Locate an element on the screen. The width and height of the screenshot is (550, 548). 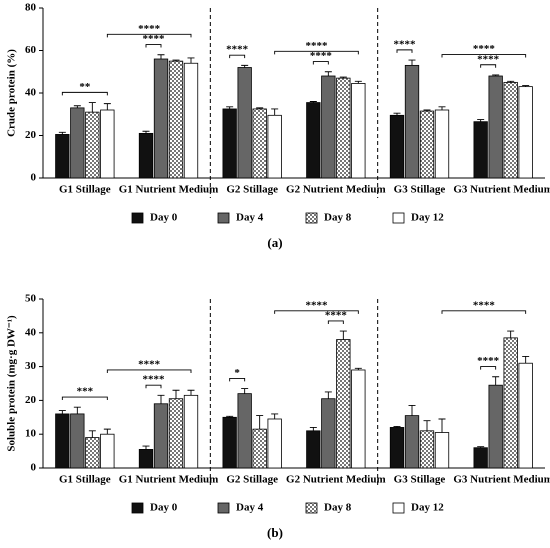
significance-label: * is located at coordinates (237, 373).